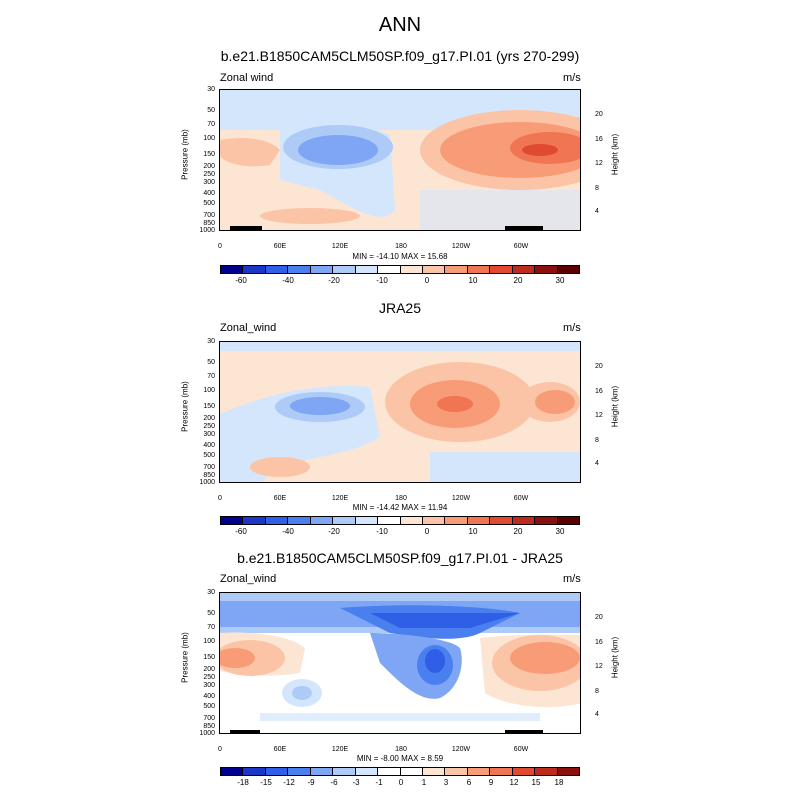 This screenshot has height=800, width=800. I want to click on colorbar-tick: 3, so click(446, 782).